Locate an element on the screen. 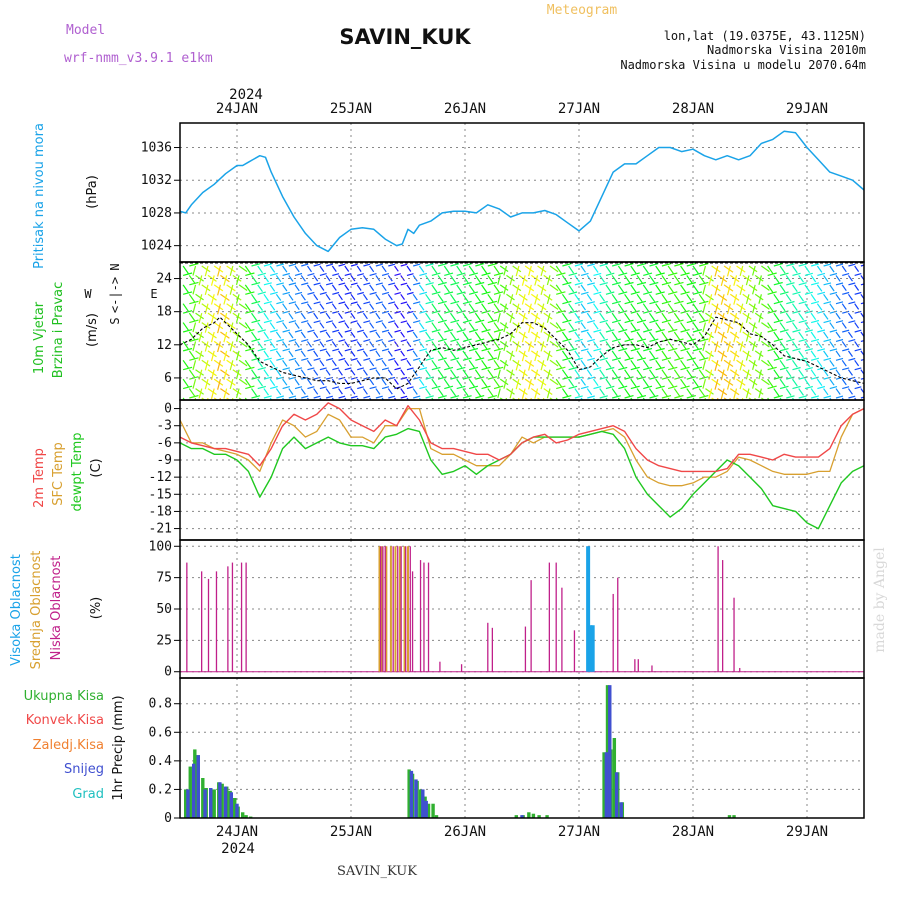 Image resolution: width=900 pixels, height=905 pixels. y-tick-label: 50 is located at coordinates (164, 609).